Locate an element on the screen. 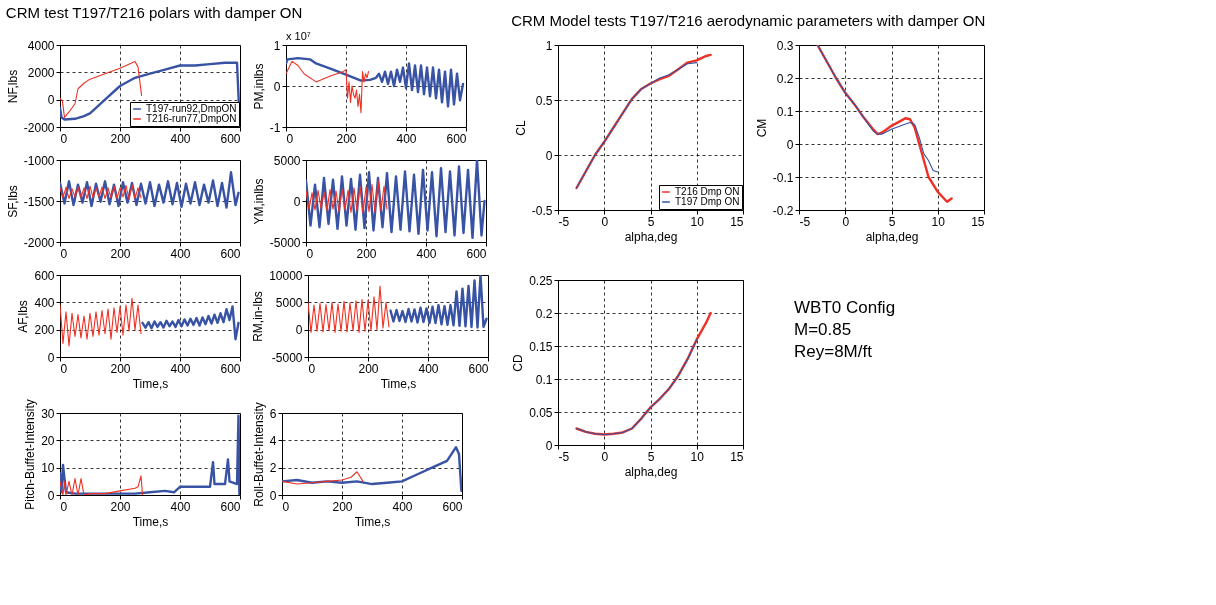 Image resolution: width=1216 pixels, height=605 pixels. y-axis-title: Pitch-Buffet-Intensity is located at coordinates (30, 454).